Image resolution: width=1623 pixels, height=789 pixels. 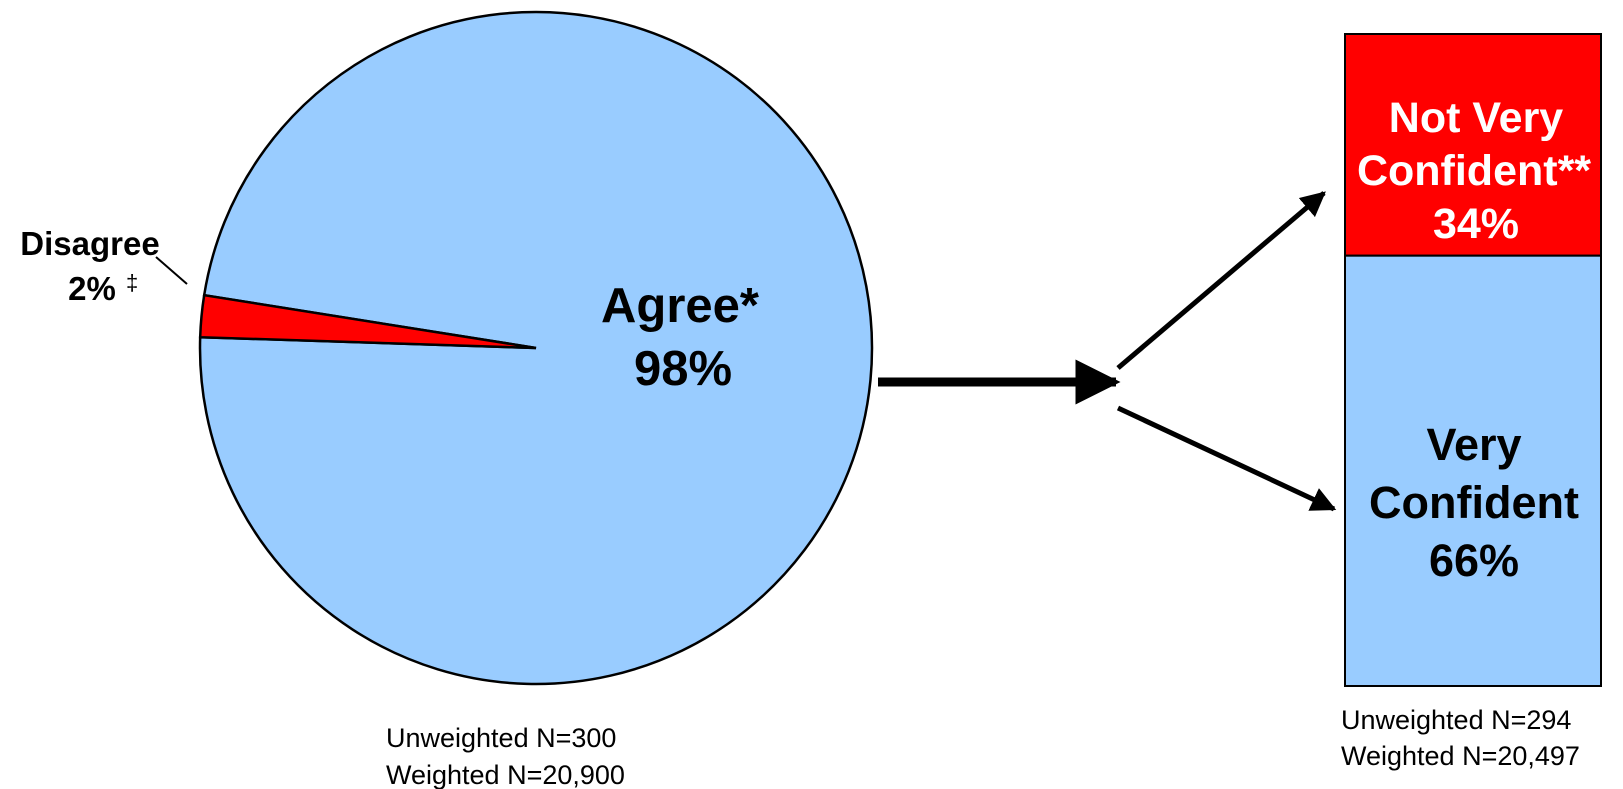 I want to click on pie-slice-disagree, so click(x=367, y=321).